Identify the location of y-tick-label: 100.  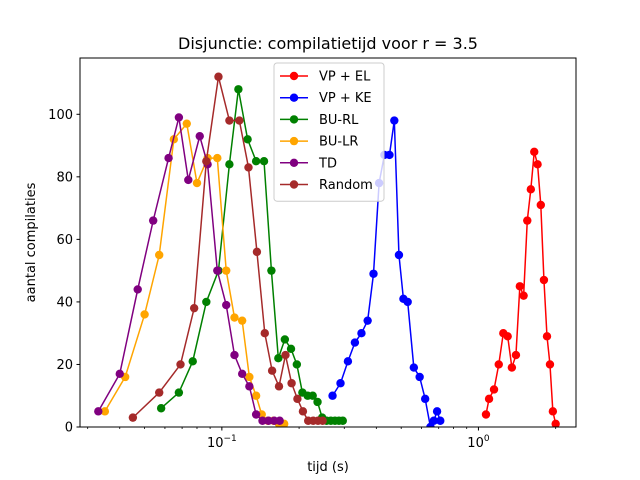
(60, 115).